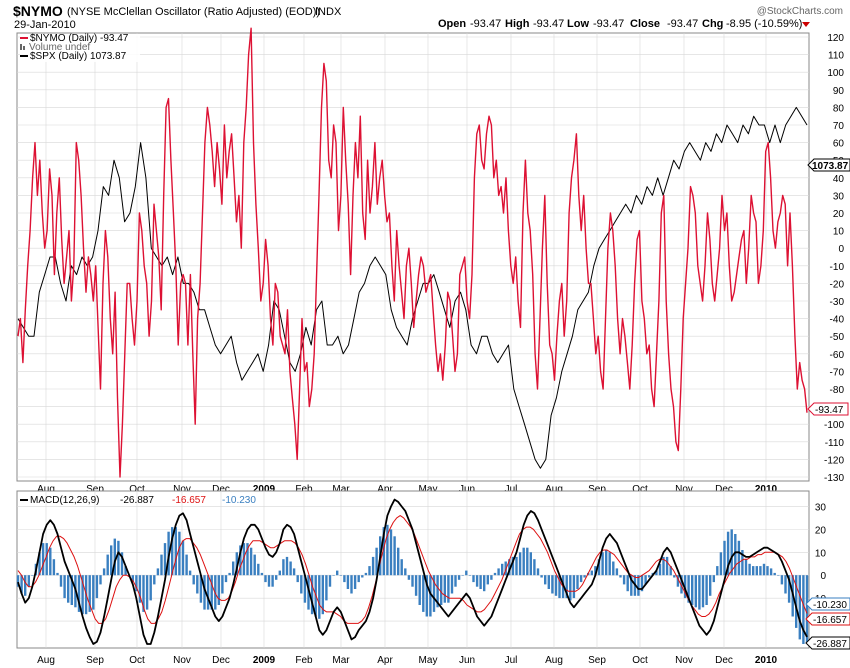  Describe the element at coordinates (24, 48) in the screenshot. I see `volume-icon-bar` at that location.